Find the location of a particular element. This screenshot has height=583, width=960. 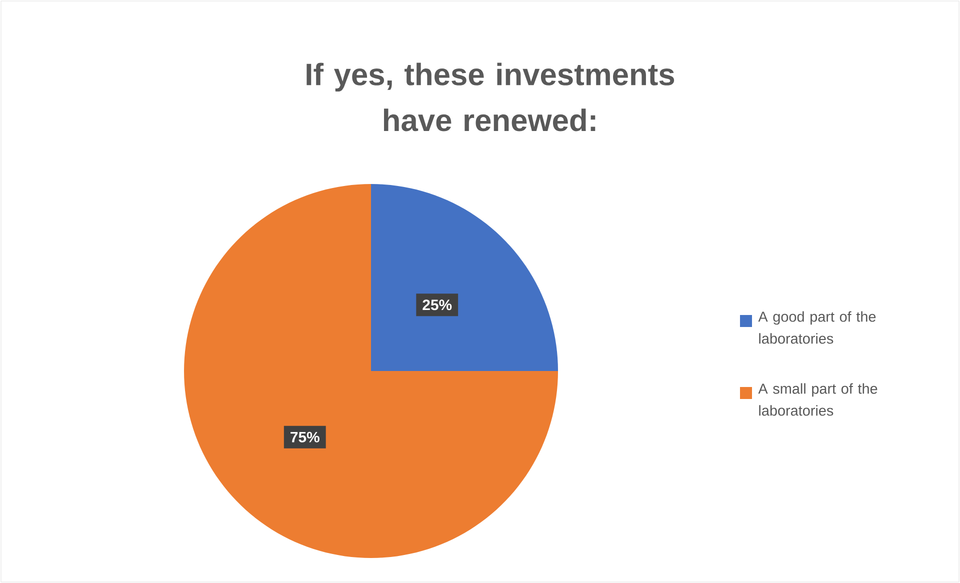

legend-label: A small part of the laboratories is located at coordinates (818, 399).